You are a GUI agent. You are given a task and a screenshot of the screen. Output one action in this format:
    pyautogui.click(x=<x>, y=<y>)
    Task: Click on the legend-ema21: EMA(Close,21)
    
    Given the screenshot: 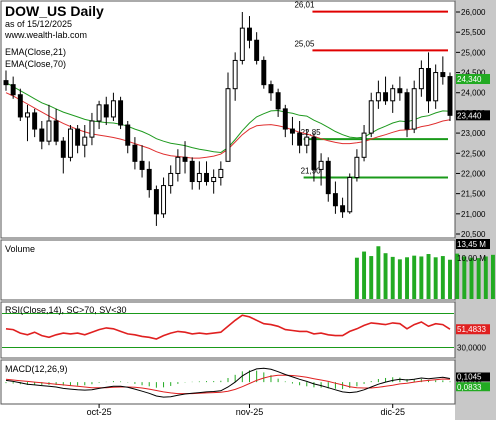 What is the action you would take?
    pyautogui.click(x=35, y=52)
    